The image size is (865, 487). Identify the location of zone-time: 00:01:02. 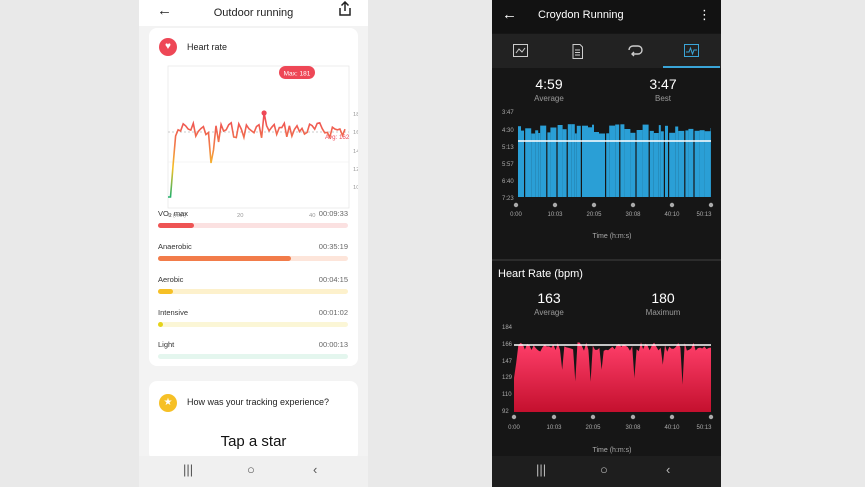
(333, 312).